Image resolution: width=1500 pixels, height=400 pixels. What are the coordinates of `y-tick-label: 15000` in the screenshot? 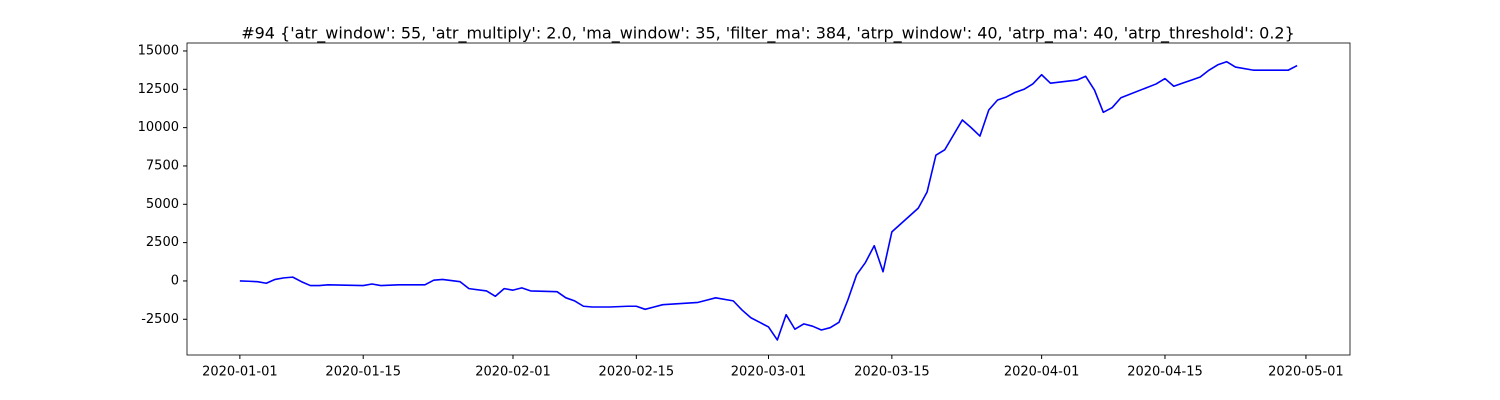 It's located at (158, 50).